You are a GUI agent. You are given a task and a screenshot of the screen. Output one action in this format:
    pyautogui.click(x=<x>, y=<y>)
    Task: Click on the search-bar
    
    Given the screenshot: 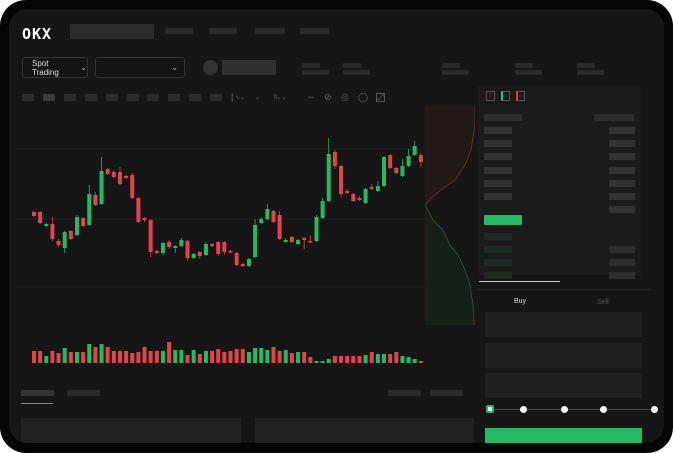 What is the action you would take?
    pyautogui.click(x=112, y=31)
    